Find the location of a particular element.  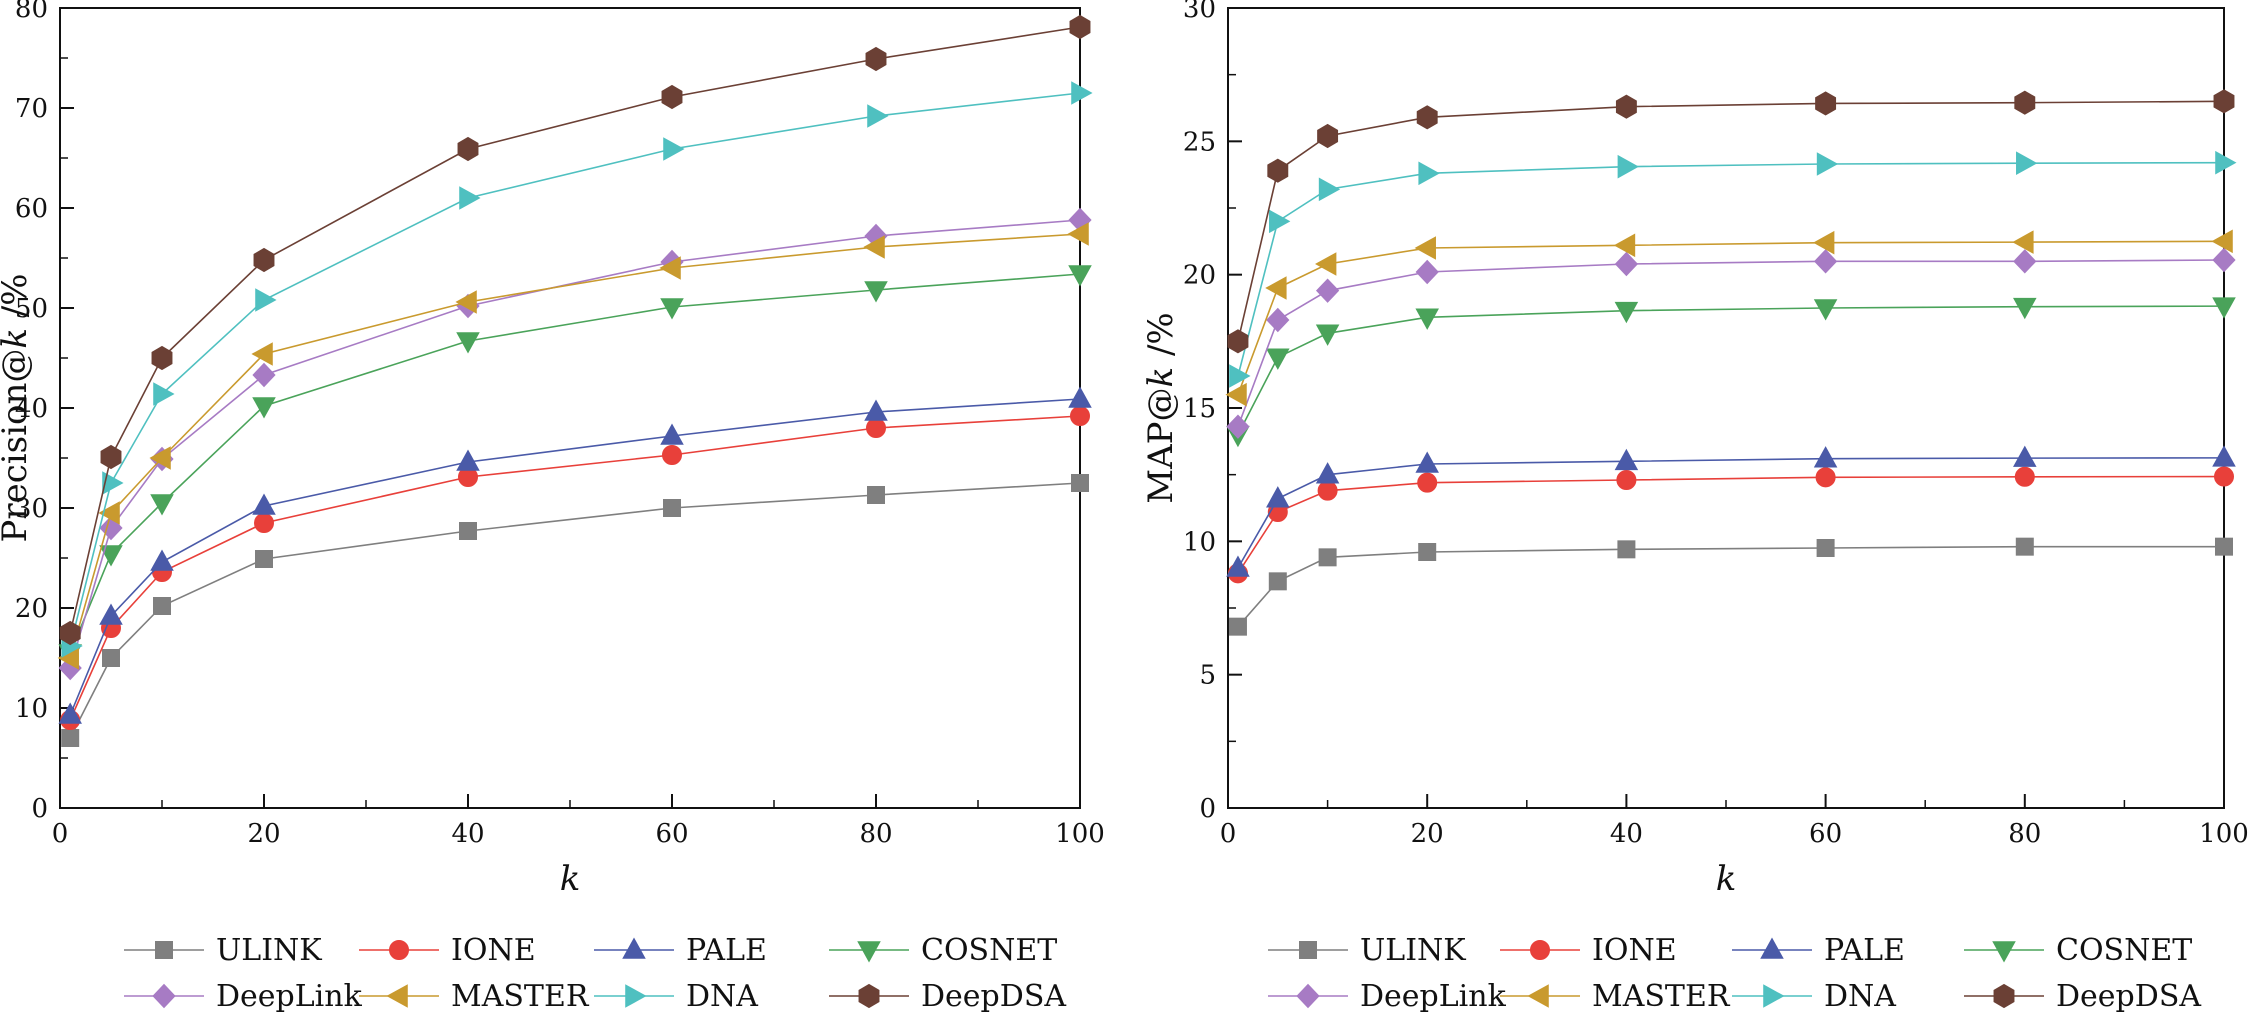

y-tick-label: 80 is located at coordinates (31, 12).